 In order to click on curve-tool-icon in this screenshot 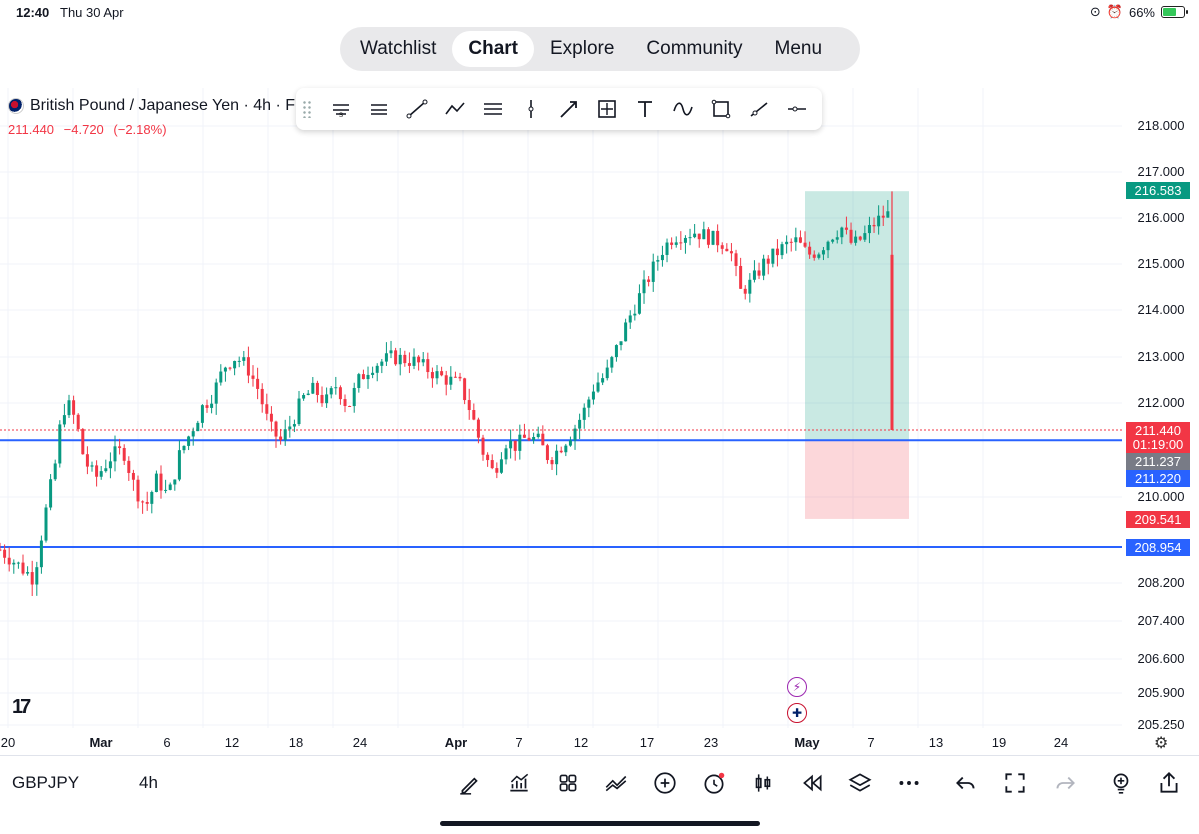, I will do `click(683, 109)`.